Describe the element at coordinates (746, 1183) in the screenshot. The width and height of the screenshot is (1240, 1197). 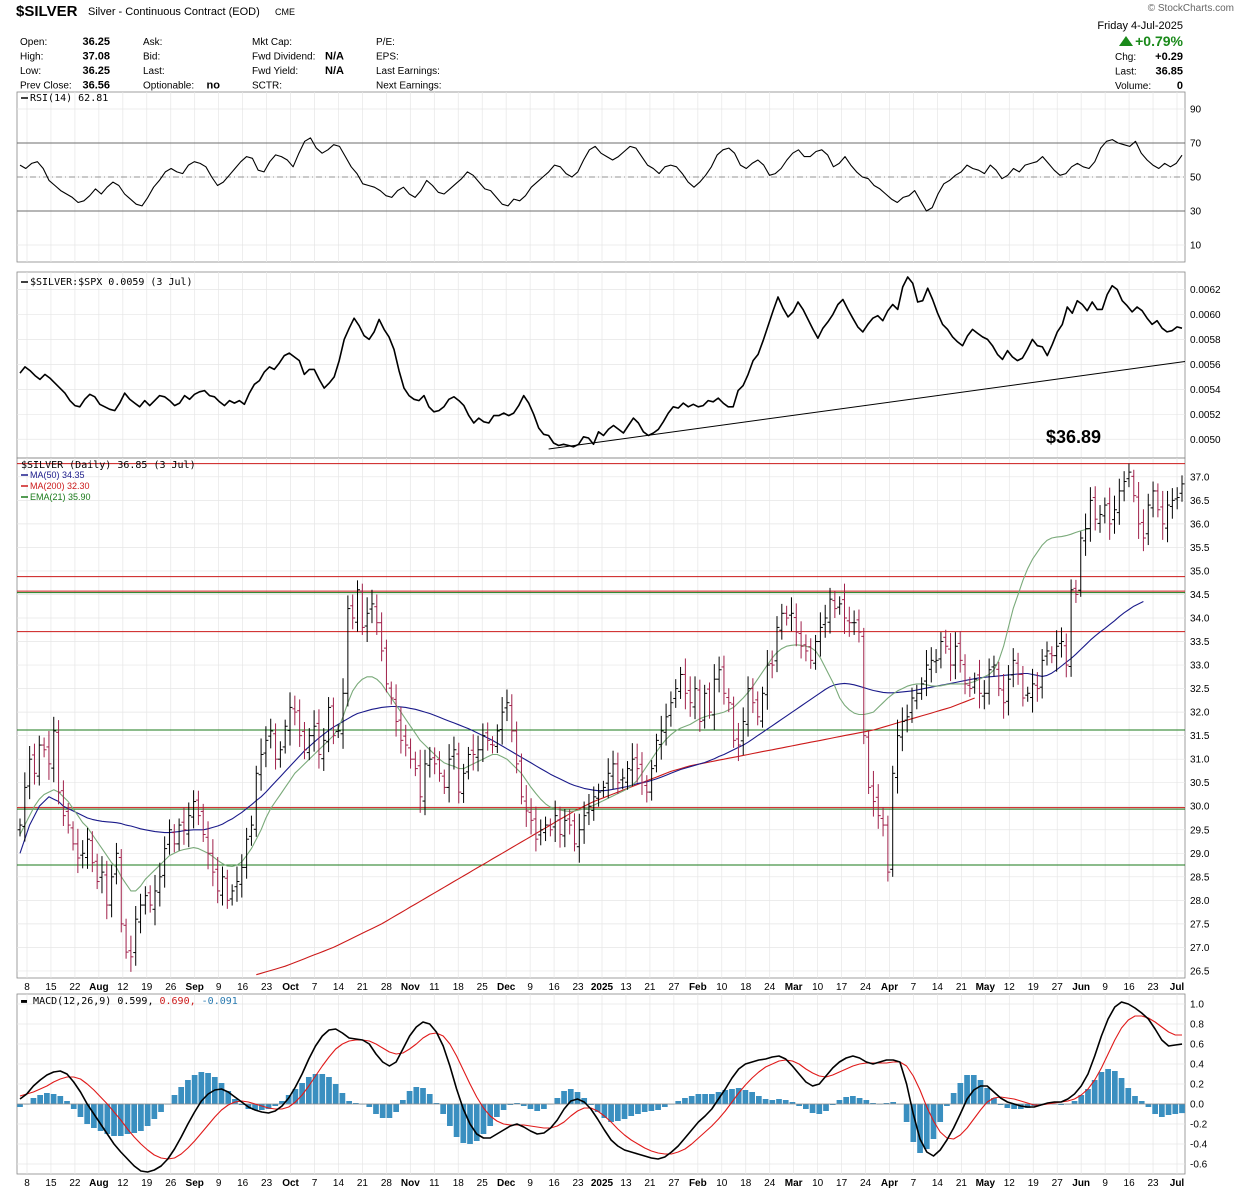
I see `x-tick-label: 18` at that location.